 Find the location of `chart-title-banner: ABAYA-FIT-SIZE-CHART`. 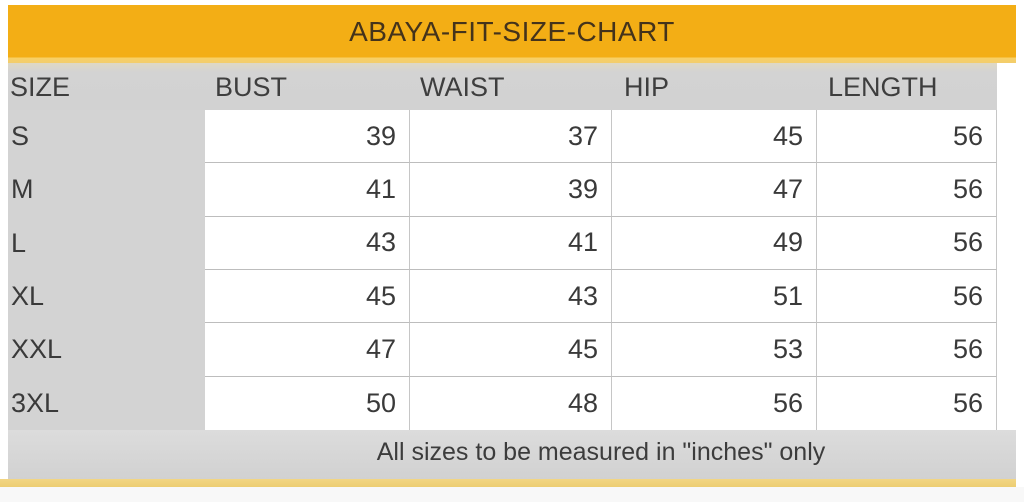

chart-title-banner: ABAYA-FIT-SIZE-CHART is located at coordinates (512, 34).